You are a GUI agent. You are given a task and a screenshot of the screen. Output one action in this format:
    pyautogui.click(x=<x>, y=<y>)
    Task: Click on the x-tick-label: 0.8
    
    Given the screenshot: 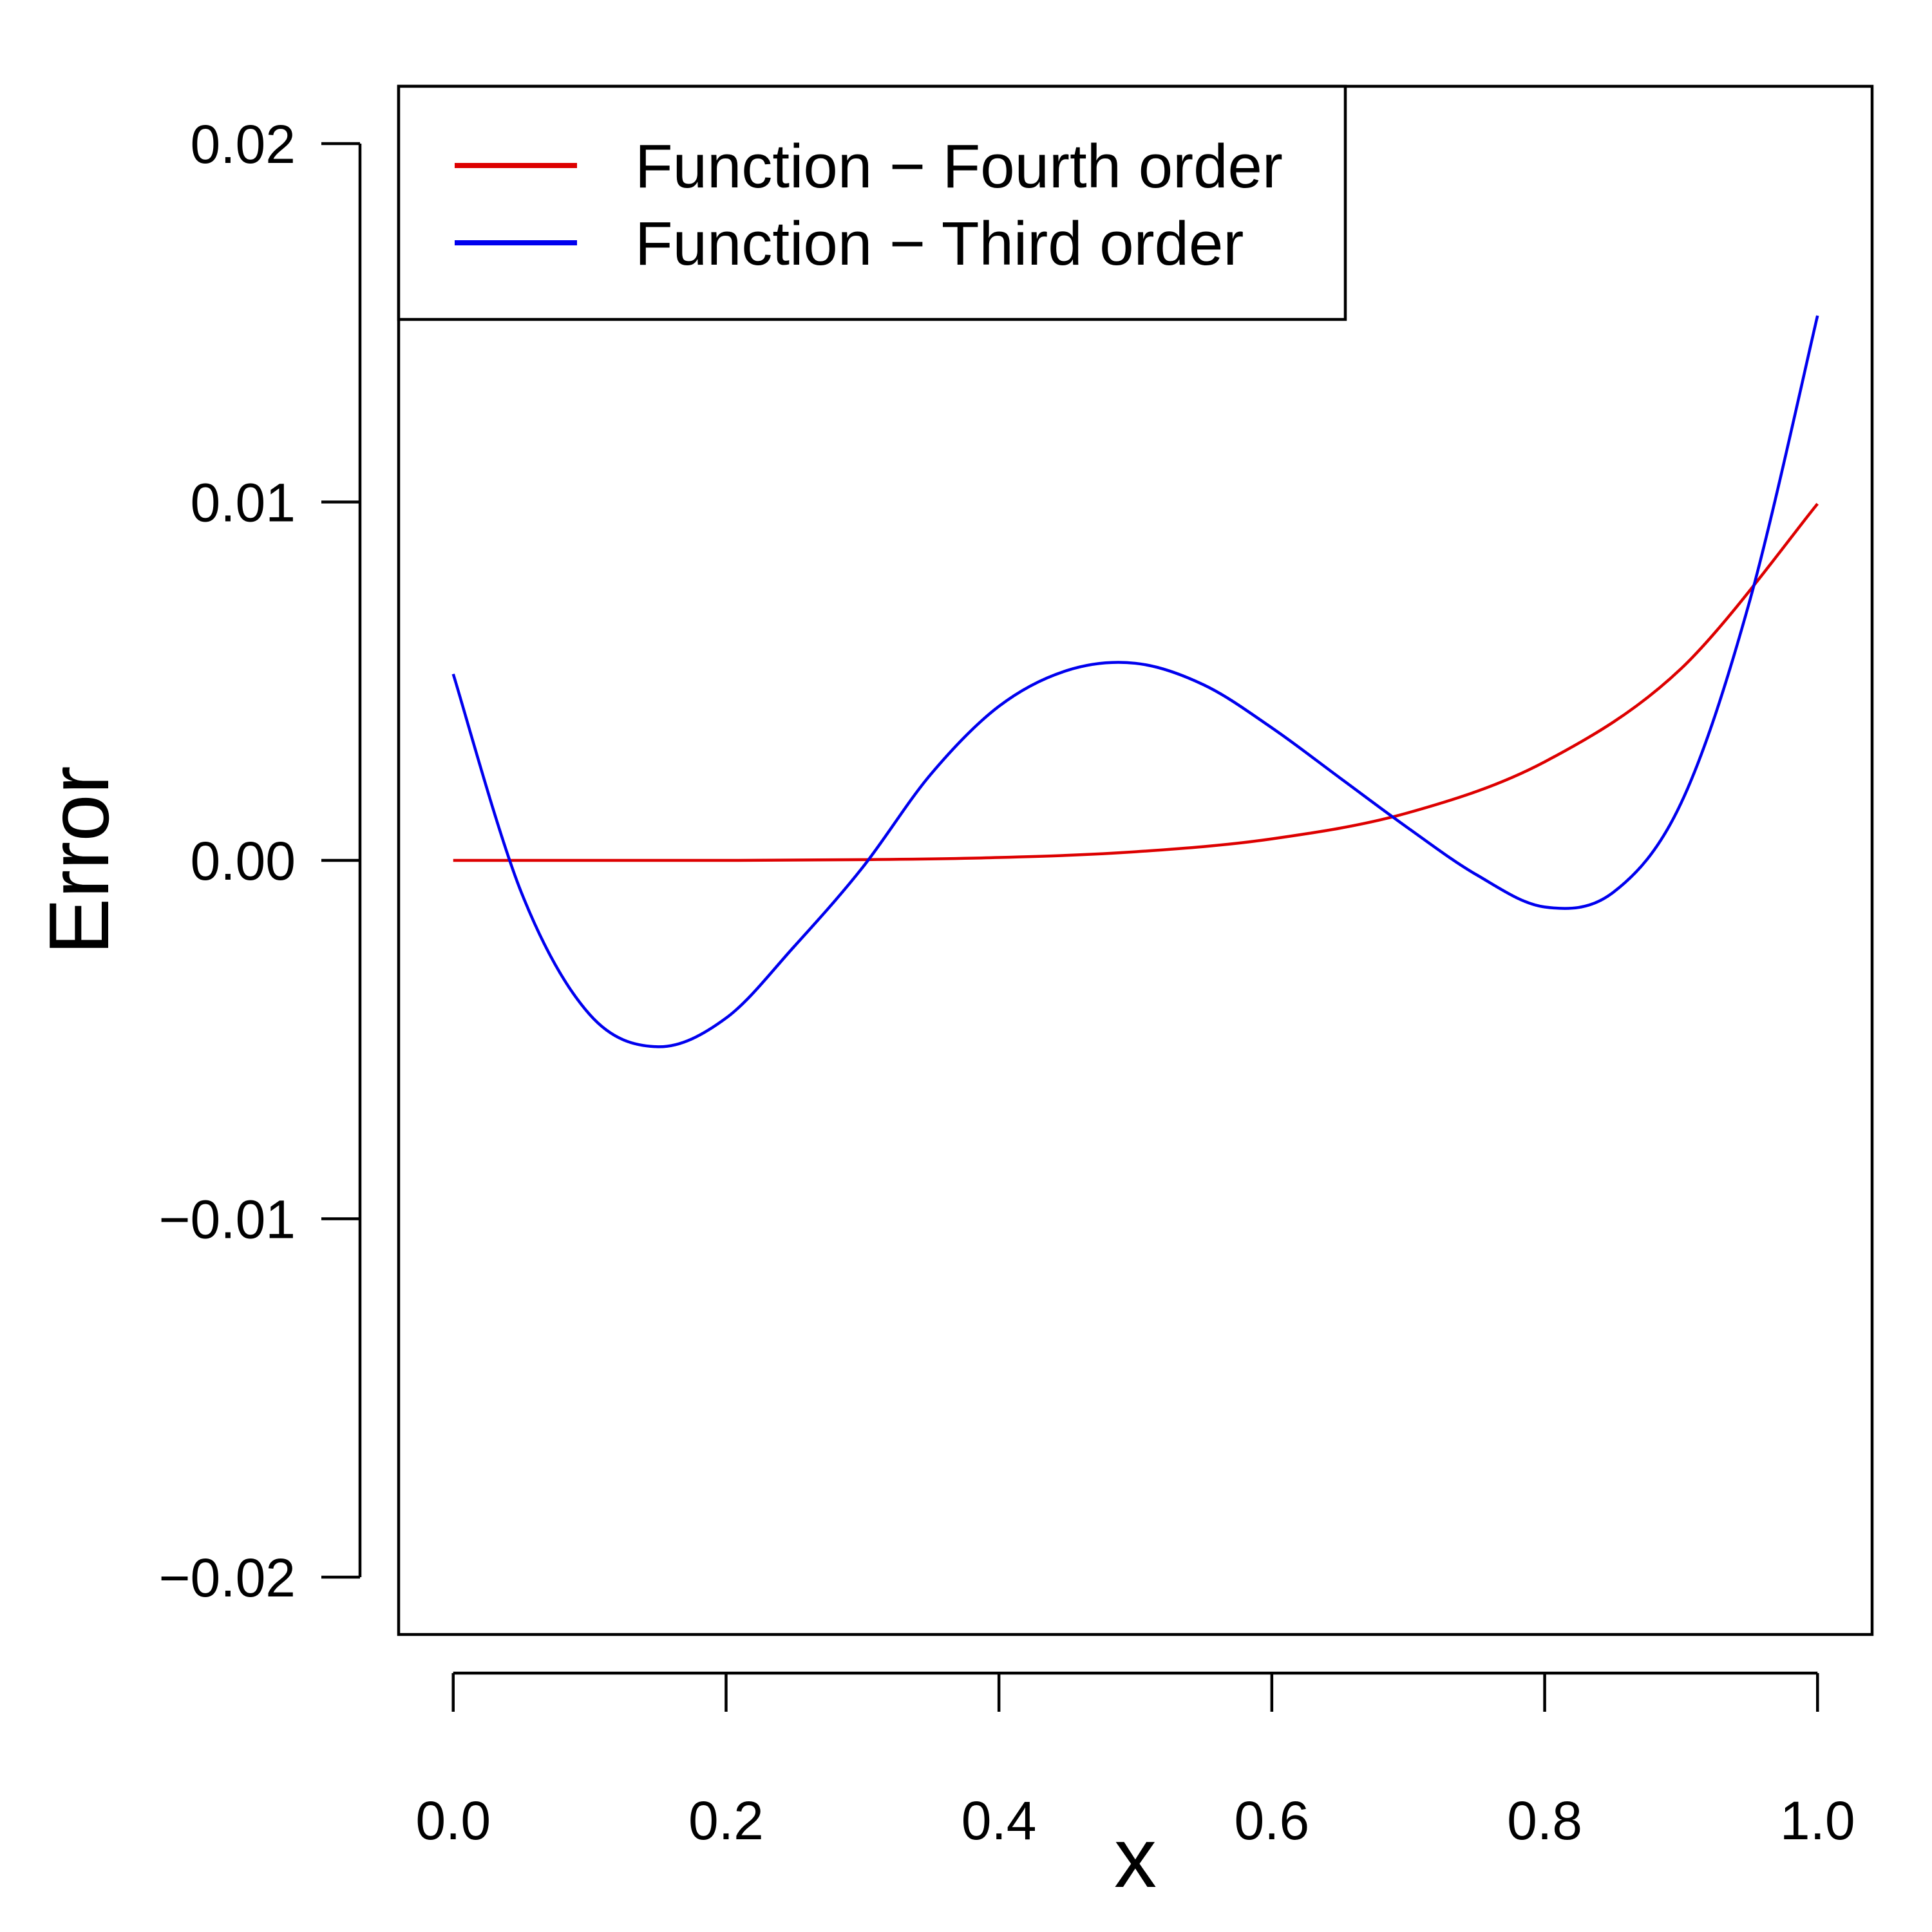 What is the action you would take?
    pyautogui.click(x=1545, y=1820)
    